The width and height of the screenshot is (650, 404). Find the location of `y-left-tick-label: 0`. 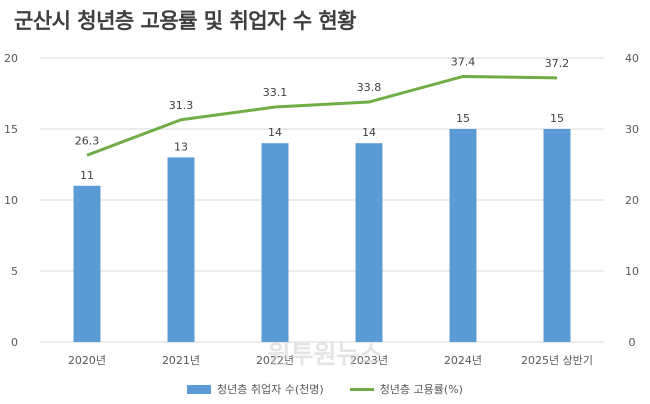

y-left-tick-label: 0 is located at coordinates (14, 342).